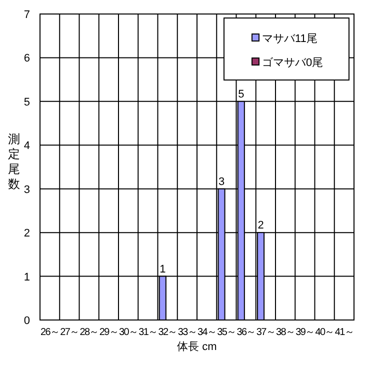 This screenshot has width=371, height=365. I want to click on data-label: 1, so click(163, 269).